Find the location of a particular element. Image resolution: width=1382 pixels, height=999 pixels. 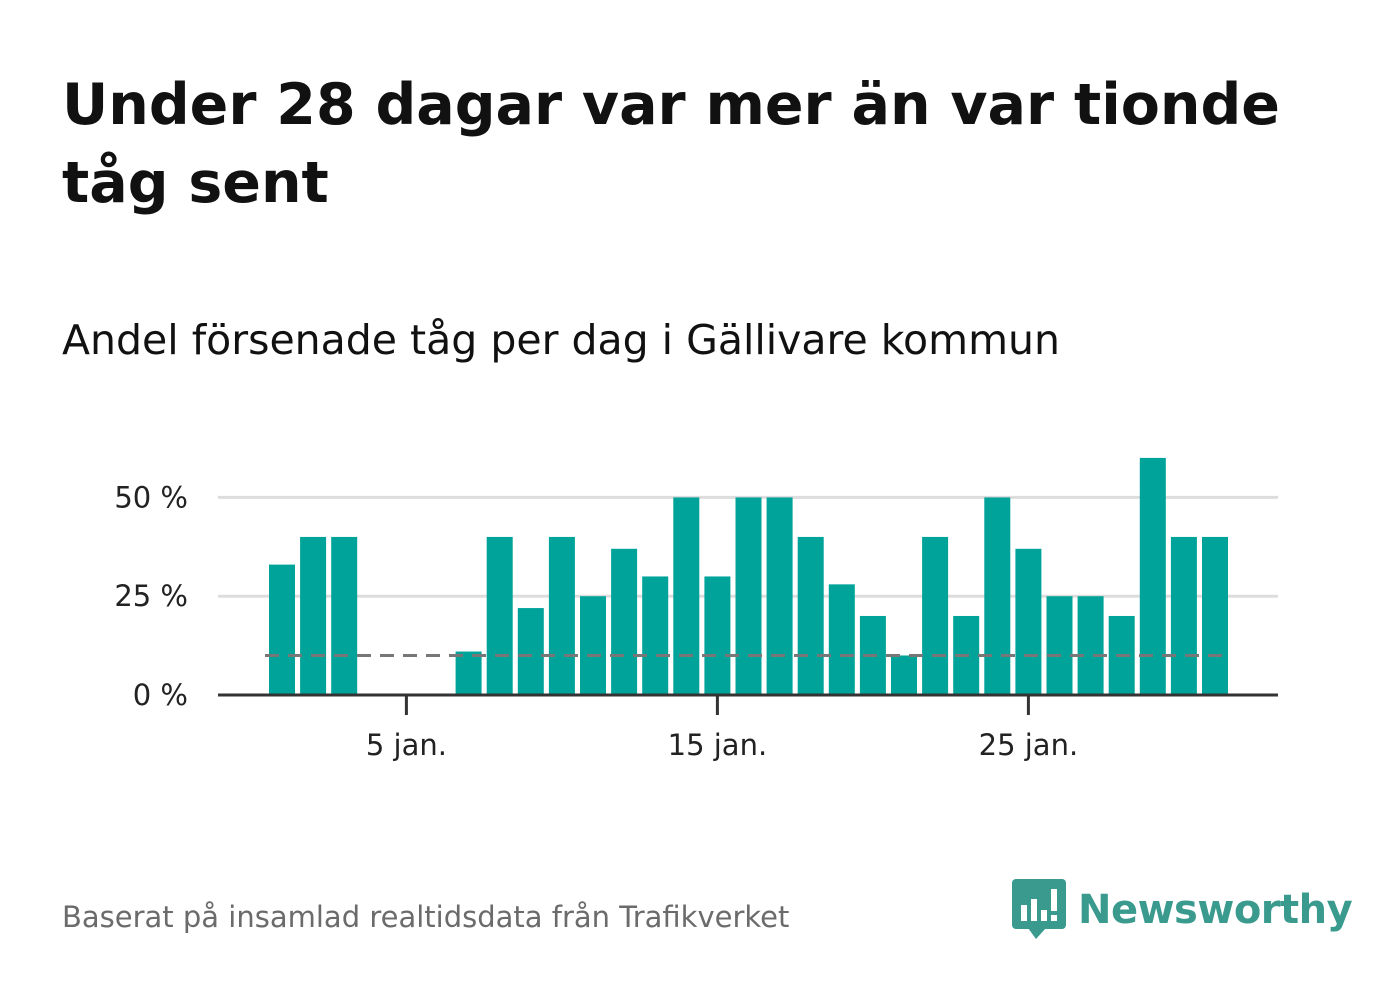

x-tick-label: 15 jan. is located at coordinates (718, 745).